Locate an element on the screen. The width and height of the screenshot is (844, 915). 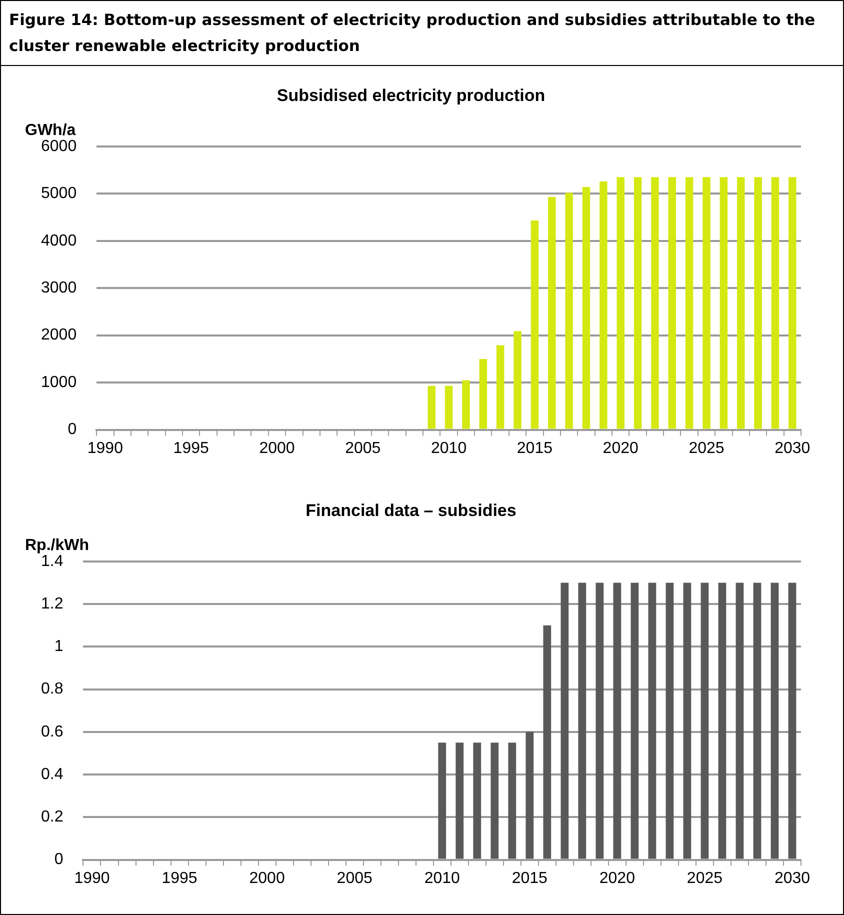
y-tick-label: 5000 is located at coordinates (59, 193).